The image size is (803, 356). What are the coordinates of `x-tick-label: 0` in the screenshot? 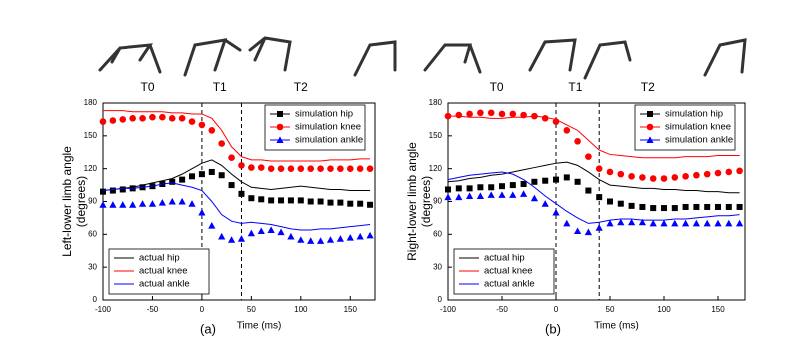 It's located at (556, 309).